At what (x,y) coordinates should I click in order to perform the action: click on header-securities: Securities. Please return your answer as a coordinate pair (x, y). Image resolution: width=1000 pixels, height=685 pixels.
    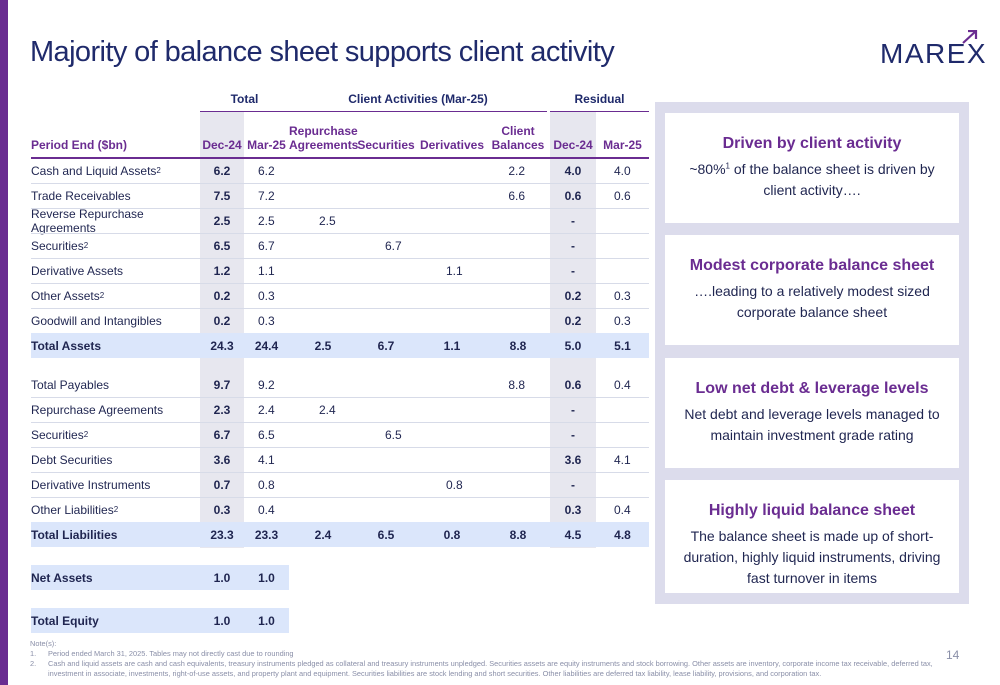
    Looking at the image, I should click on (386, 145).